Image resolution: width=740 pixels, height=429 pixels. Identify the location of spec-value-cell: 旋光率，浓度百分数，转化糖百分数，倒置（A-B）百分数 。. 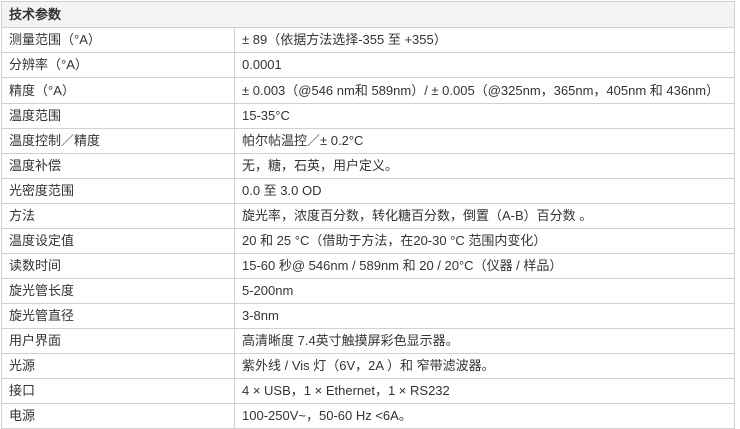
(484, 216).